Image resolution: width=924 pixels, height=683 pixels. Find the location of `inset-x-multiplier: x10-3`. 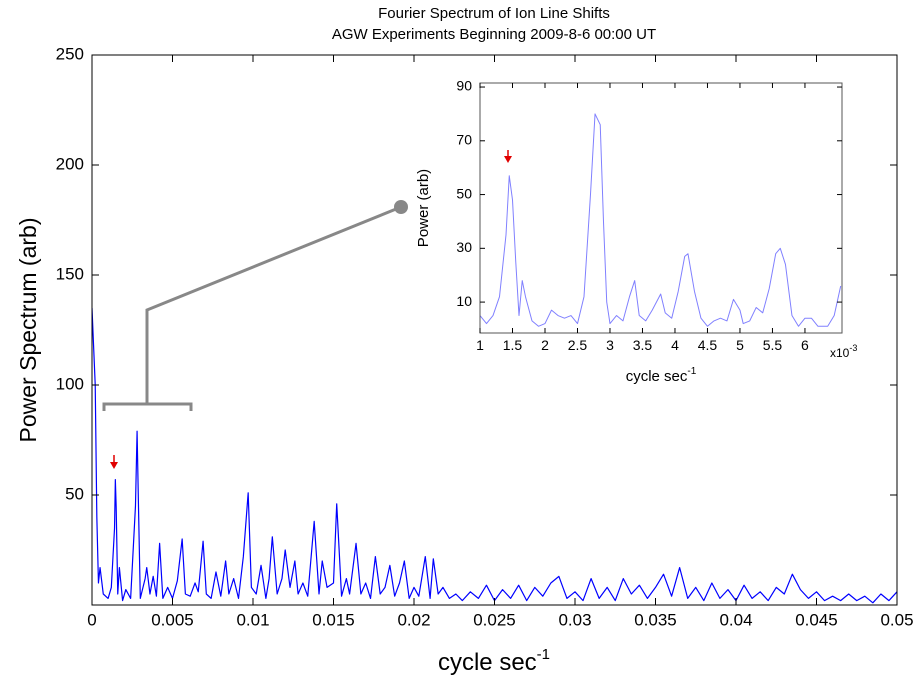

inset-x-multiplier: x10-3 is located at coordinates (843, 351).